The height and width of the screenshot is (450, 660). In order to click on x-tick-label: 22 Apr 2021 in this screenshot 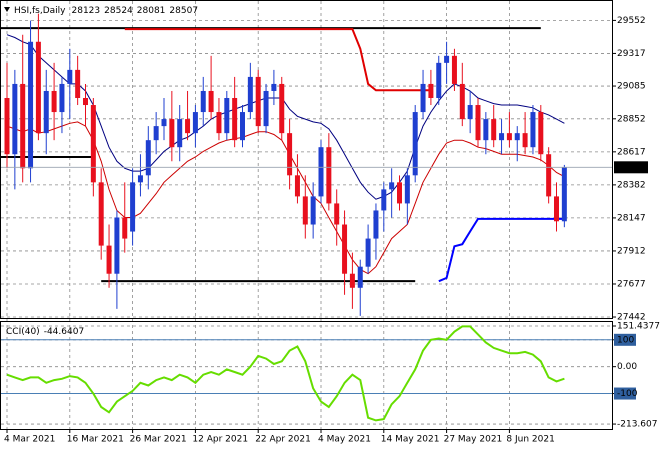, I will do `click(283, 440)`.